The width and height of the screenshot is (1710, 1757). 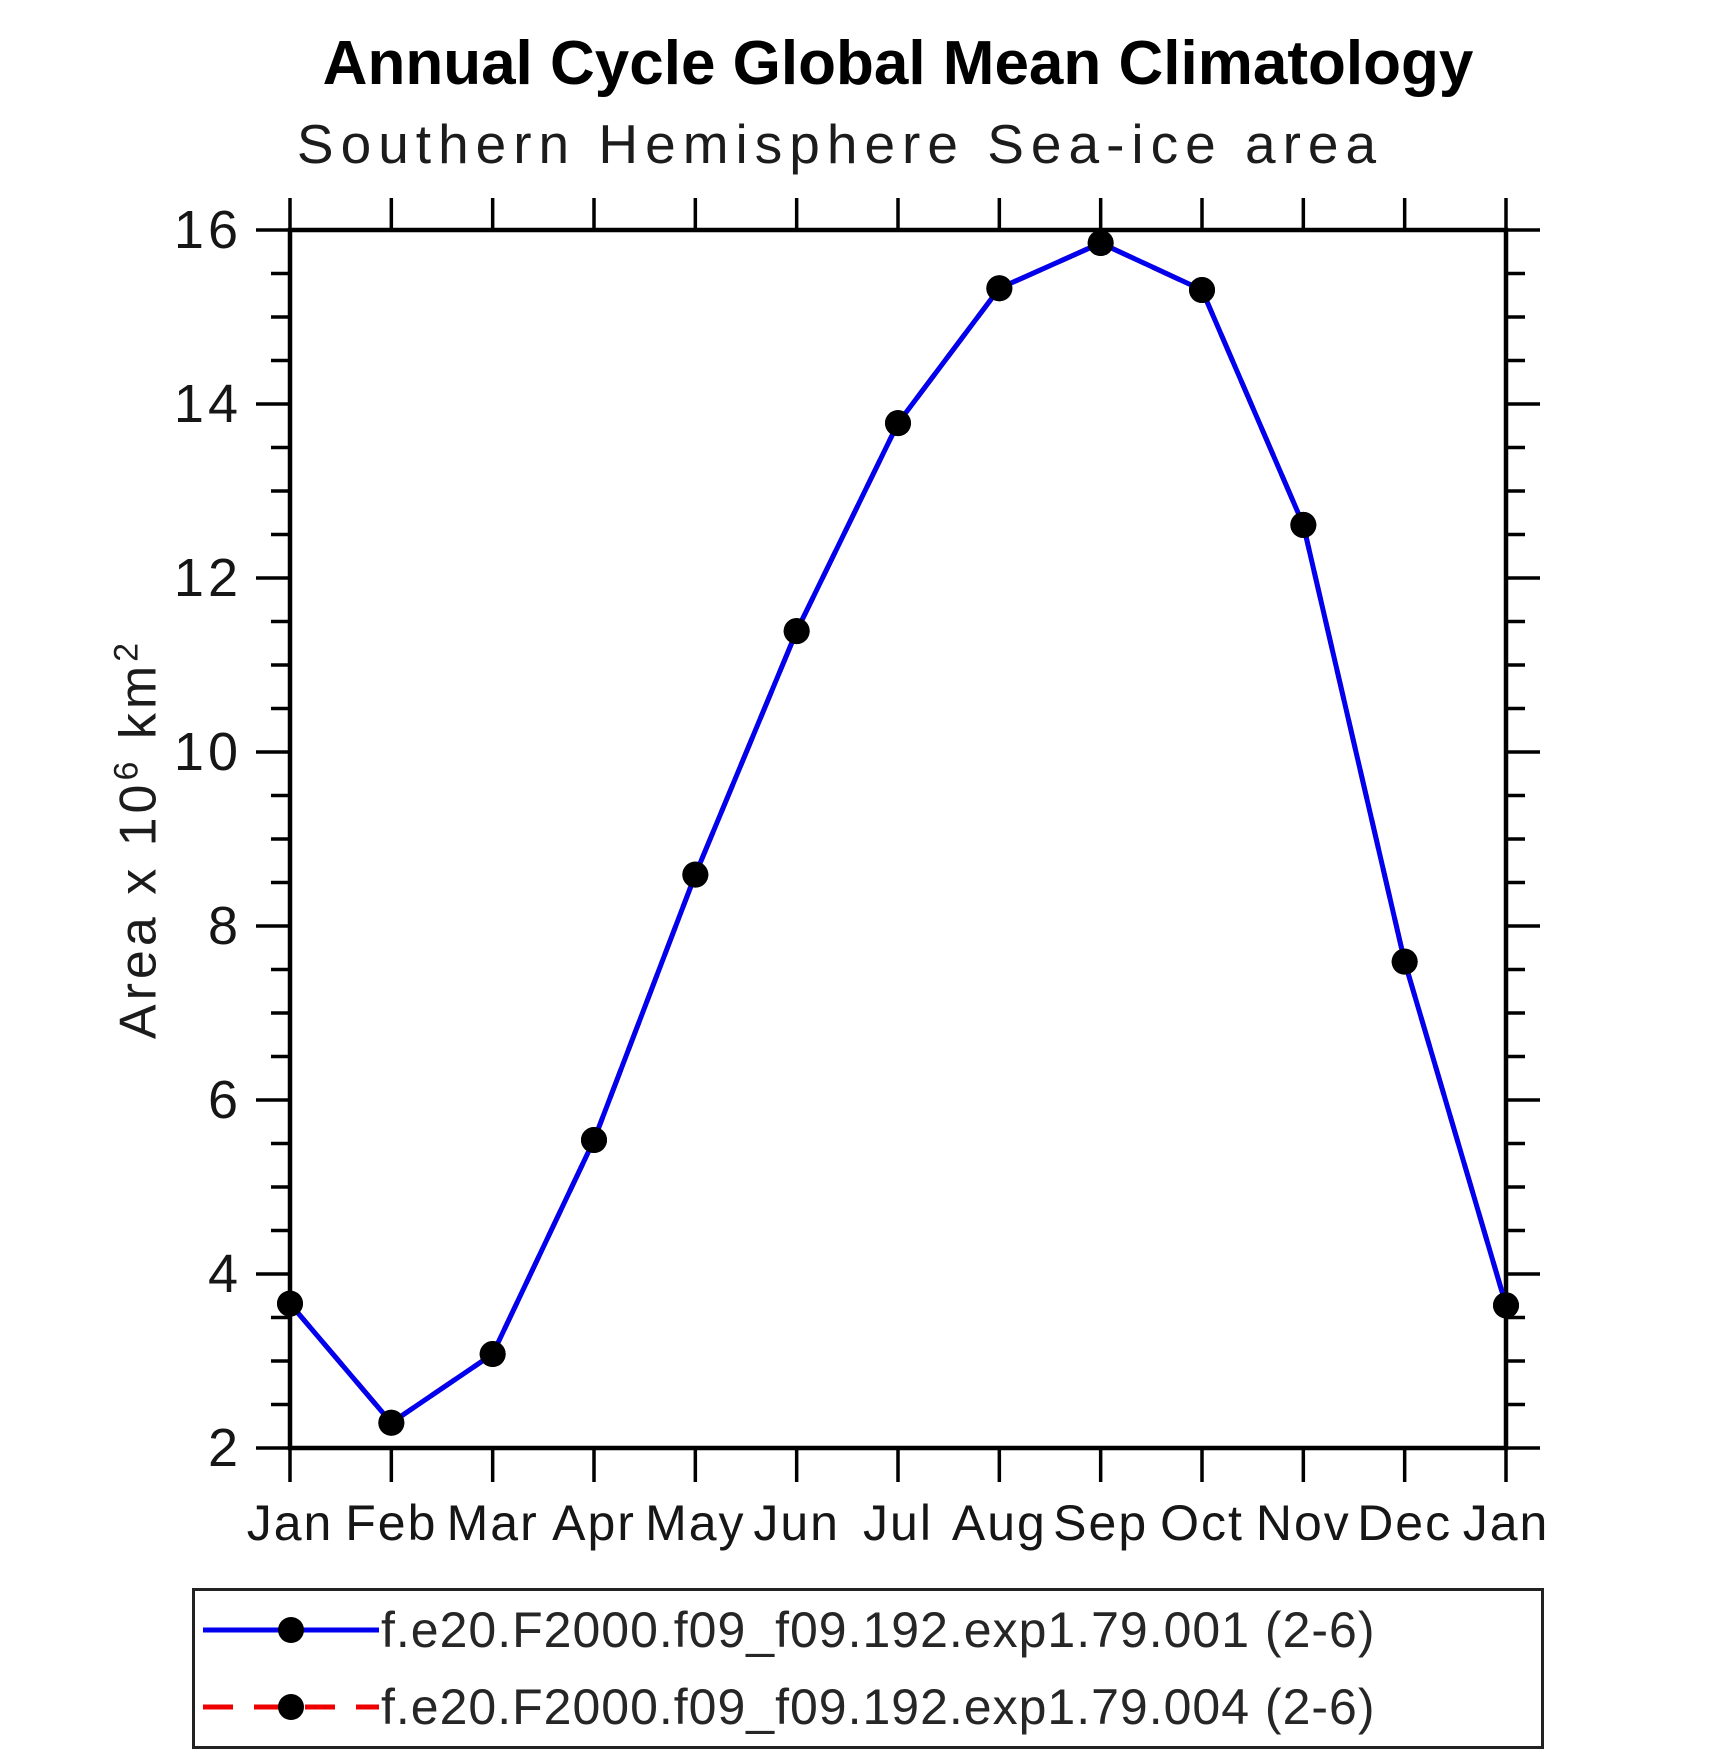 What do you see at coordinates (840, 144) in the screenshot?
I see `chart-subtitle: Southern Hemisphere Sea-ice area` at bounding box center [840, 144].